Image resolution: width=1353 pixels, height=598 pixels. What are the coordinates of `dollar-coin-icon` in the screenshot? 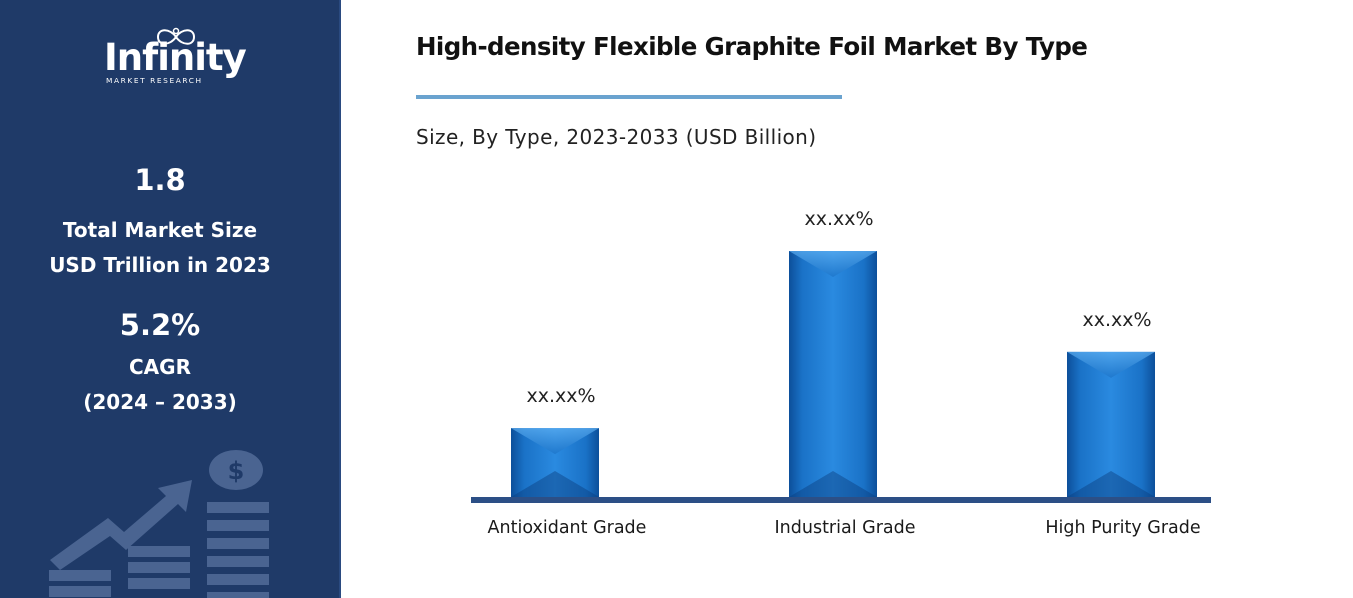 It's located at (236, 470).